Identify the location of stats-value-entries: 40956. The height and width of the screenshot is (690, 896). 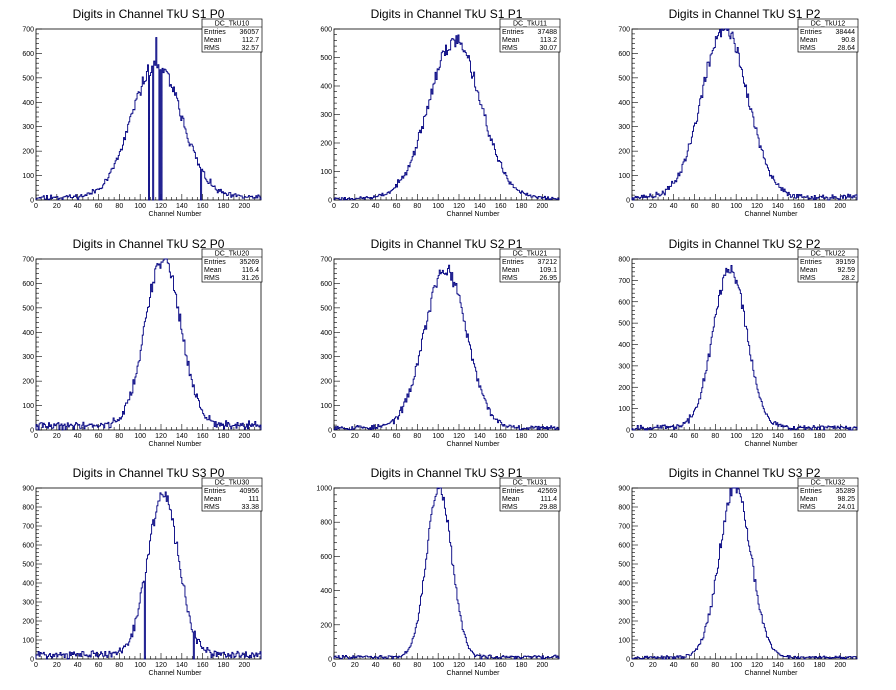
(250, 491).